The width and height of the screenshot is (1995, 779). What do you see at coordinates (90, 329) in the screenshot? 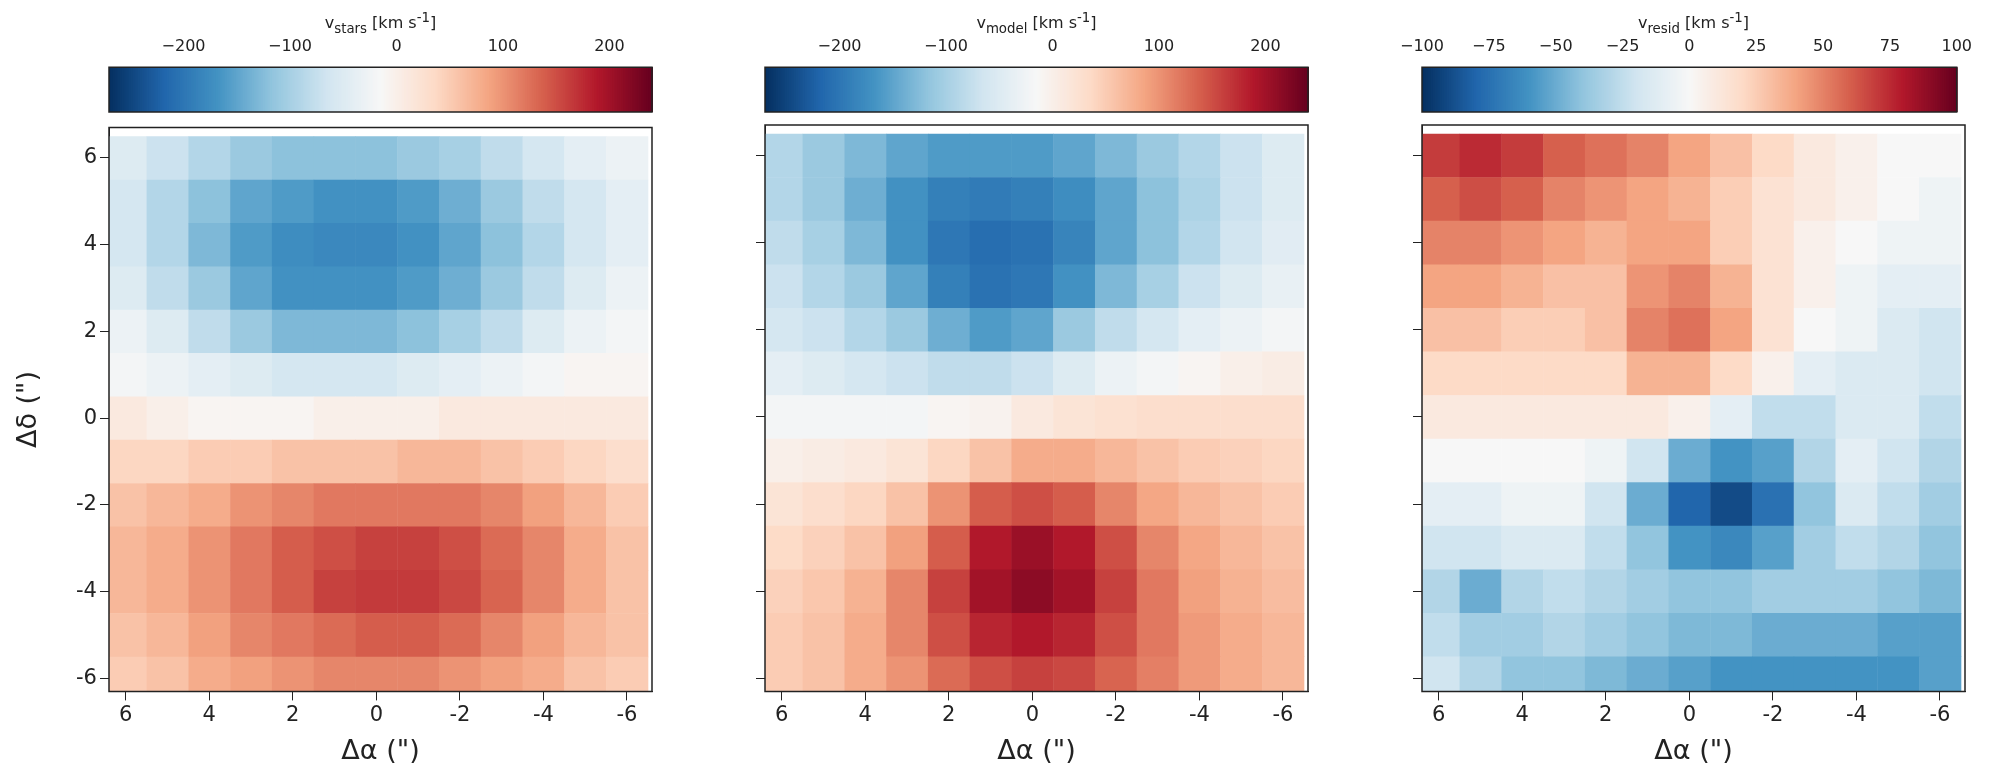
I see `y-tick-label: 2` at bounding box center [90, 329].